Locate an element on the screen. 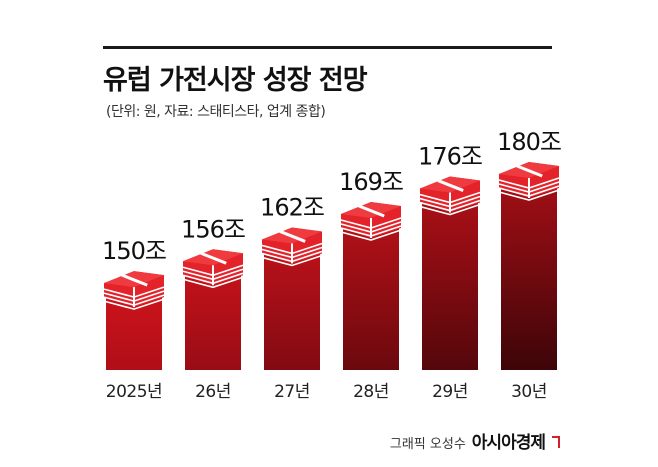 The image size is (658, 467). value-label: 180조 is located at coordinates (529, 142).